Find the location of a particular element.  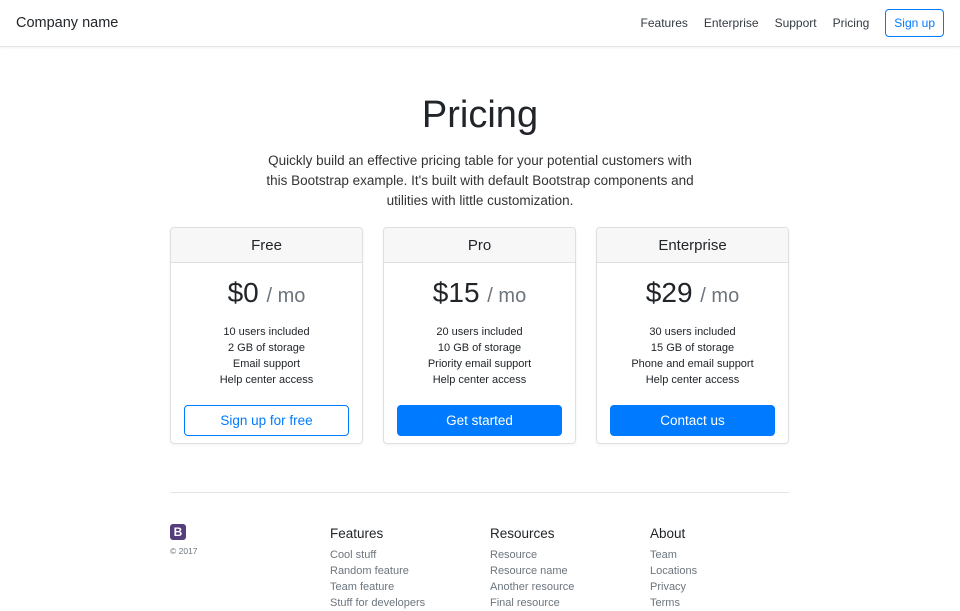

footer-heading: Features is located at coordinates (357, 533).